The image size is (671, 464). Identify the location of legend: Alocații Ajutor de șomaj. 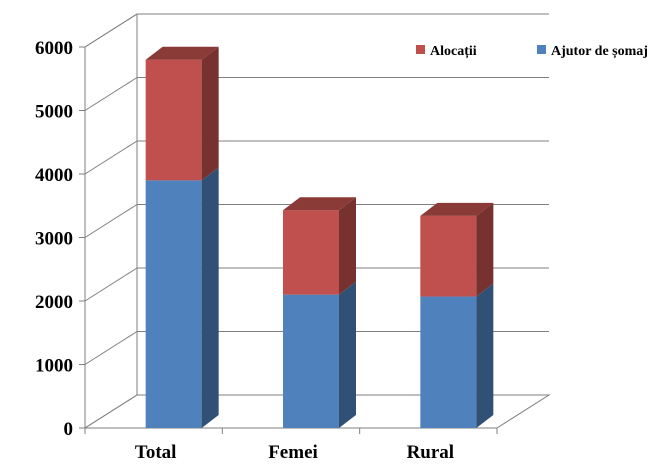
(532, 51).